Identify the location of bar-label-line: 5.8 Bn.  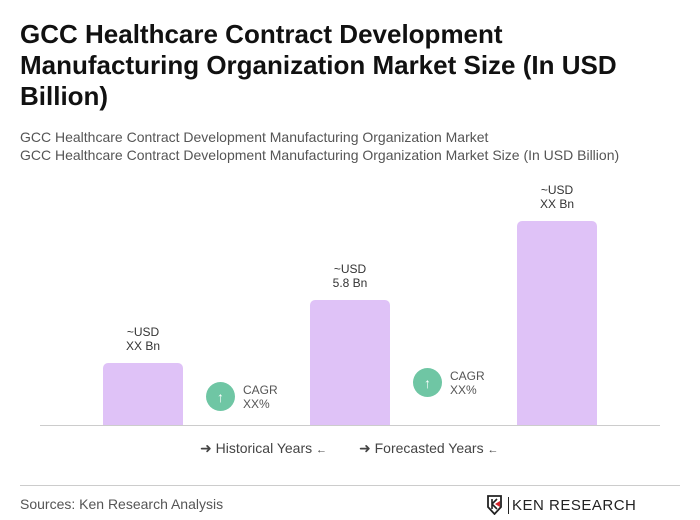
(350, 283).